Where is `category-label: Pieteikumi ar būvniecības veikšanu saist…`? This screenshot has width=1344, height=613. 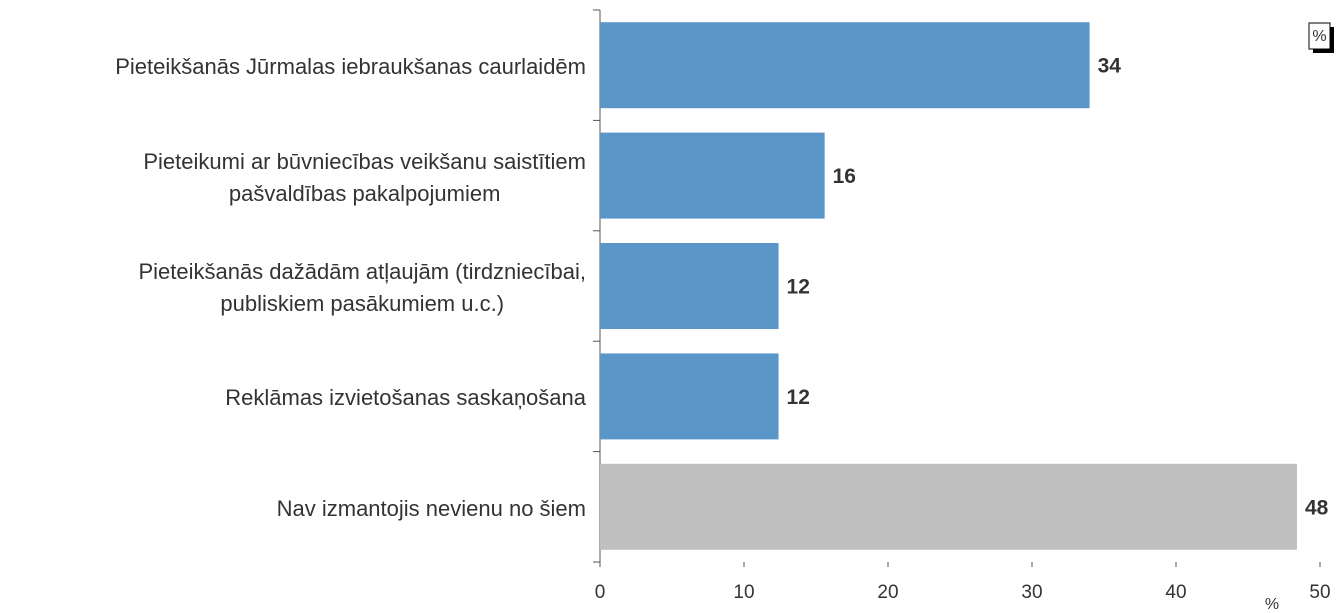 category-label: Pieteikumi ar būvniecības veikšanu saist… is located at coordinates (364, 177).